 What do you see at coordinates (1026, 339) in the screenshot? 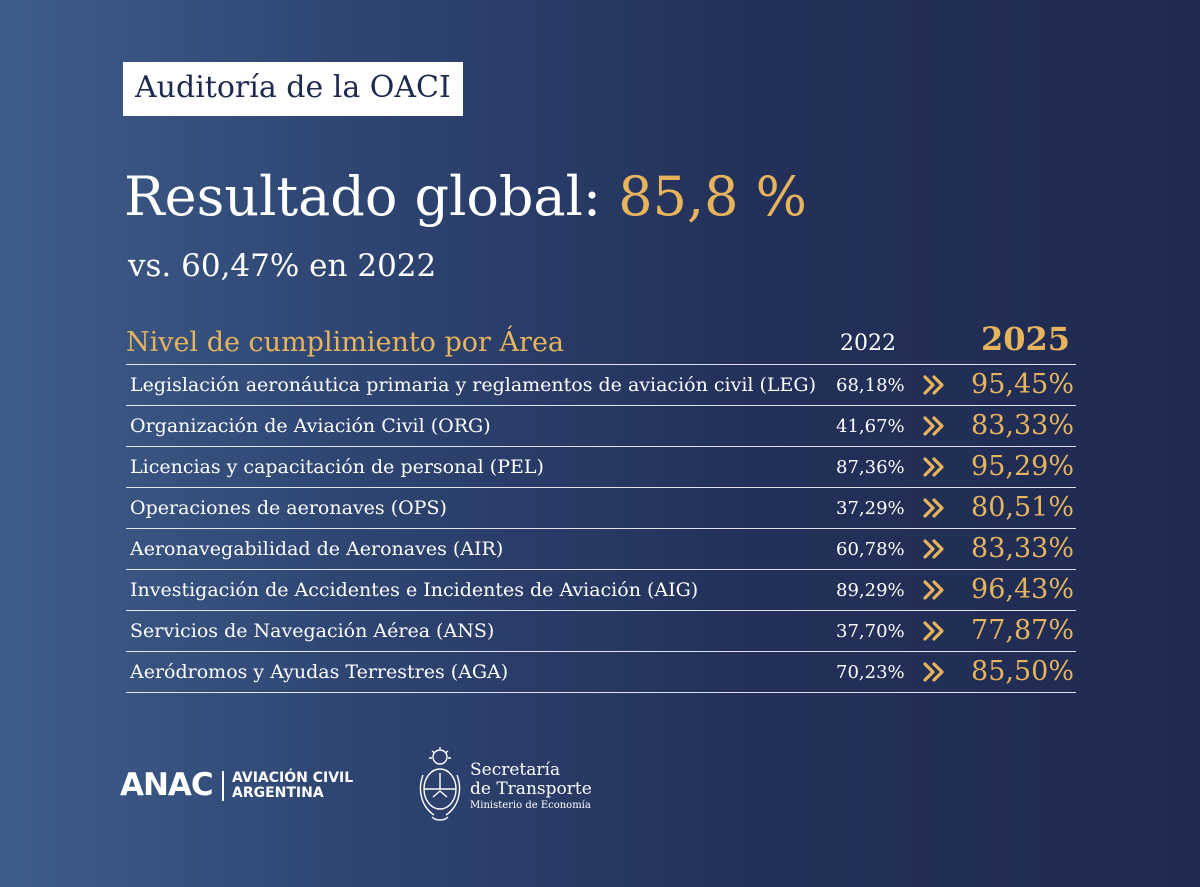
I see `column-2025-header: 2025` at bounding box center [1026, 339].